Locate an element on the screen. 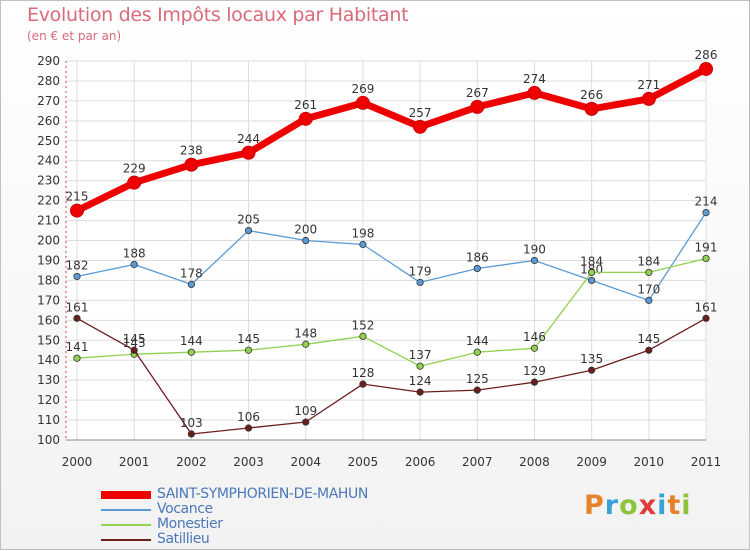 Image resolution: width=750 pixels, height=551 pixels. y-tick-label: 170 is located at coordinates (48, 300).